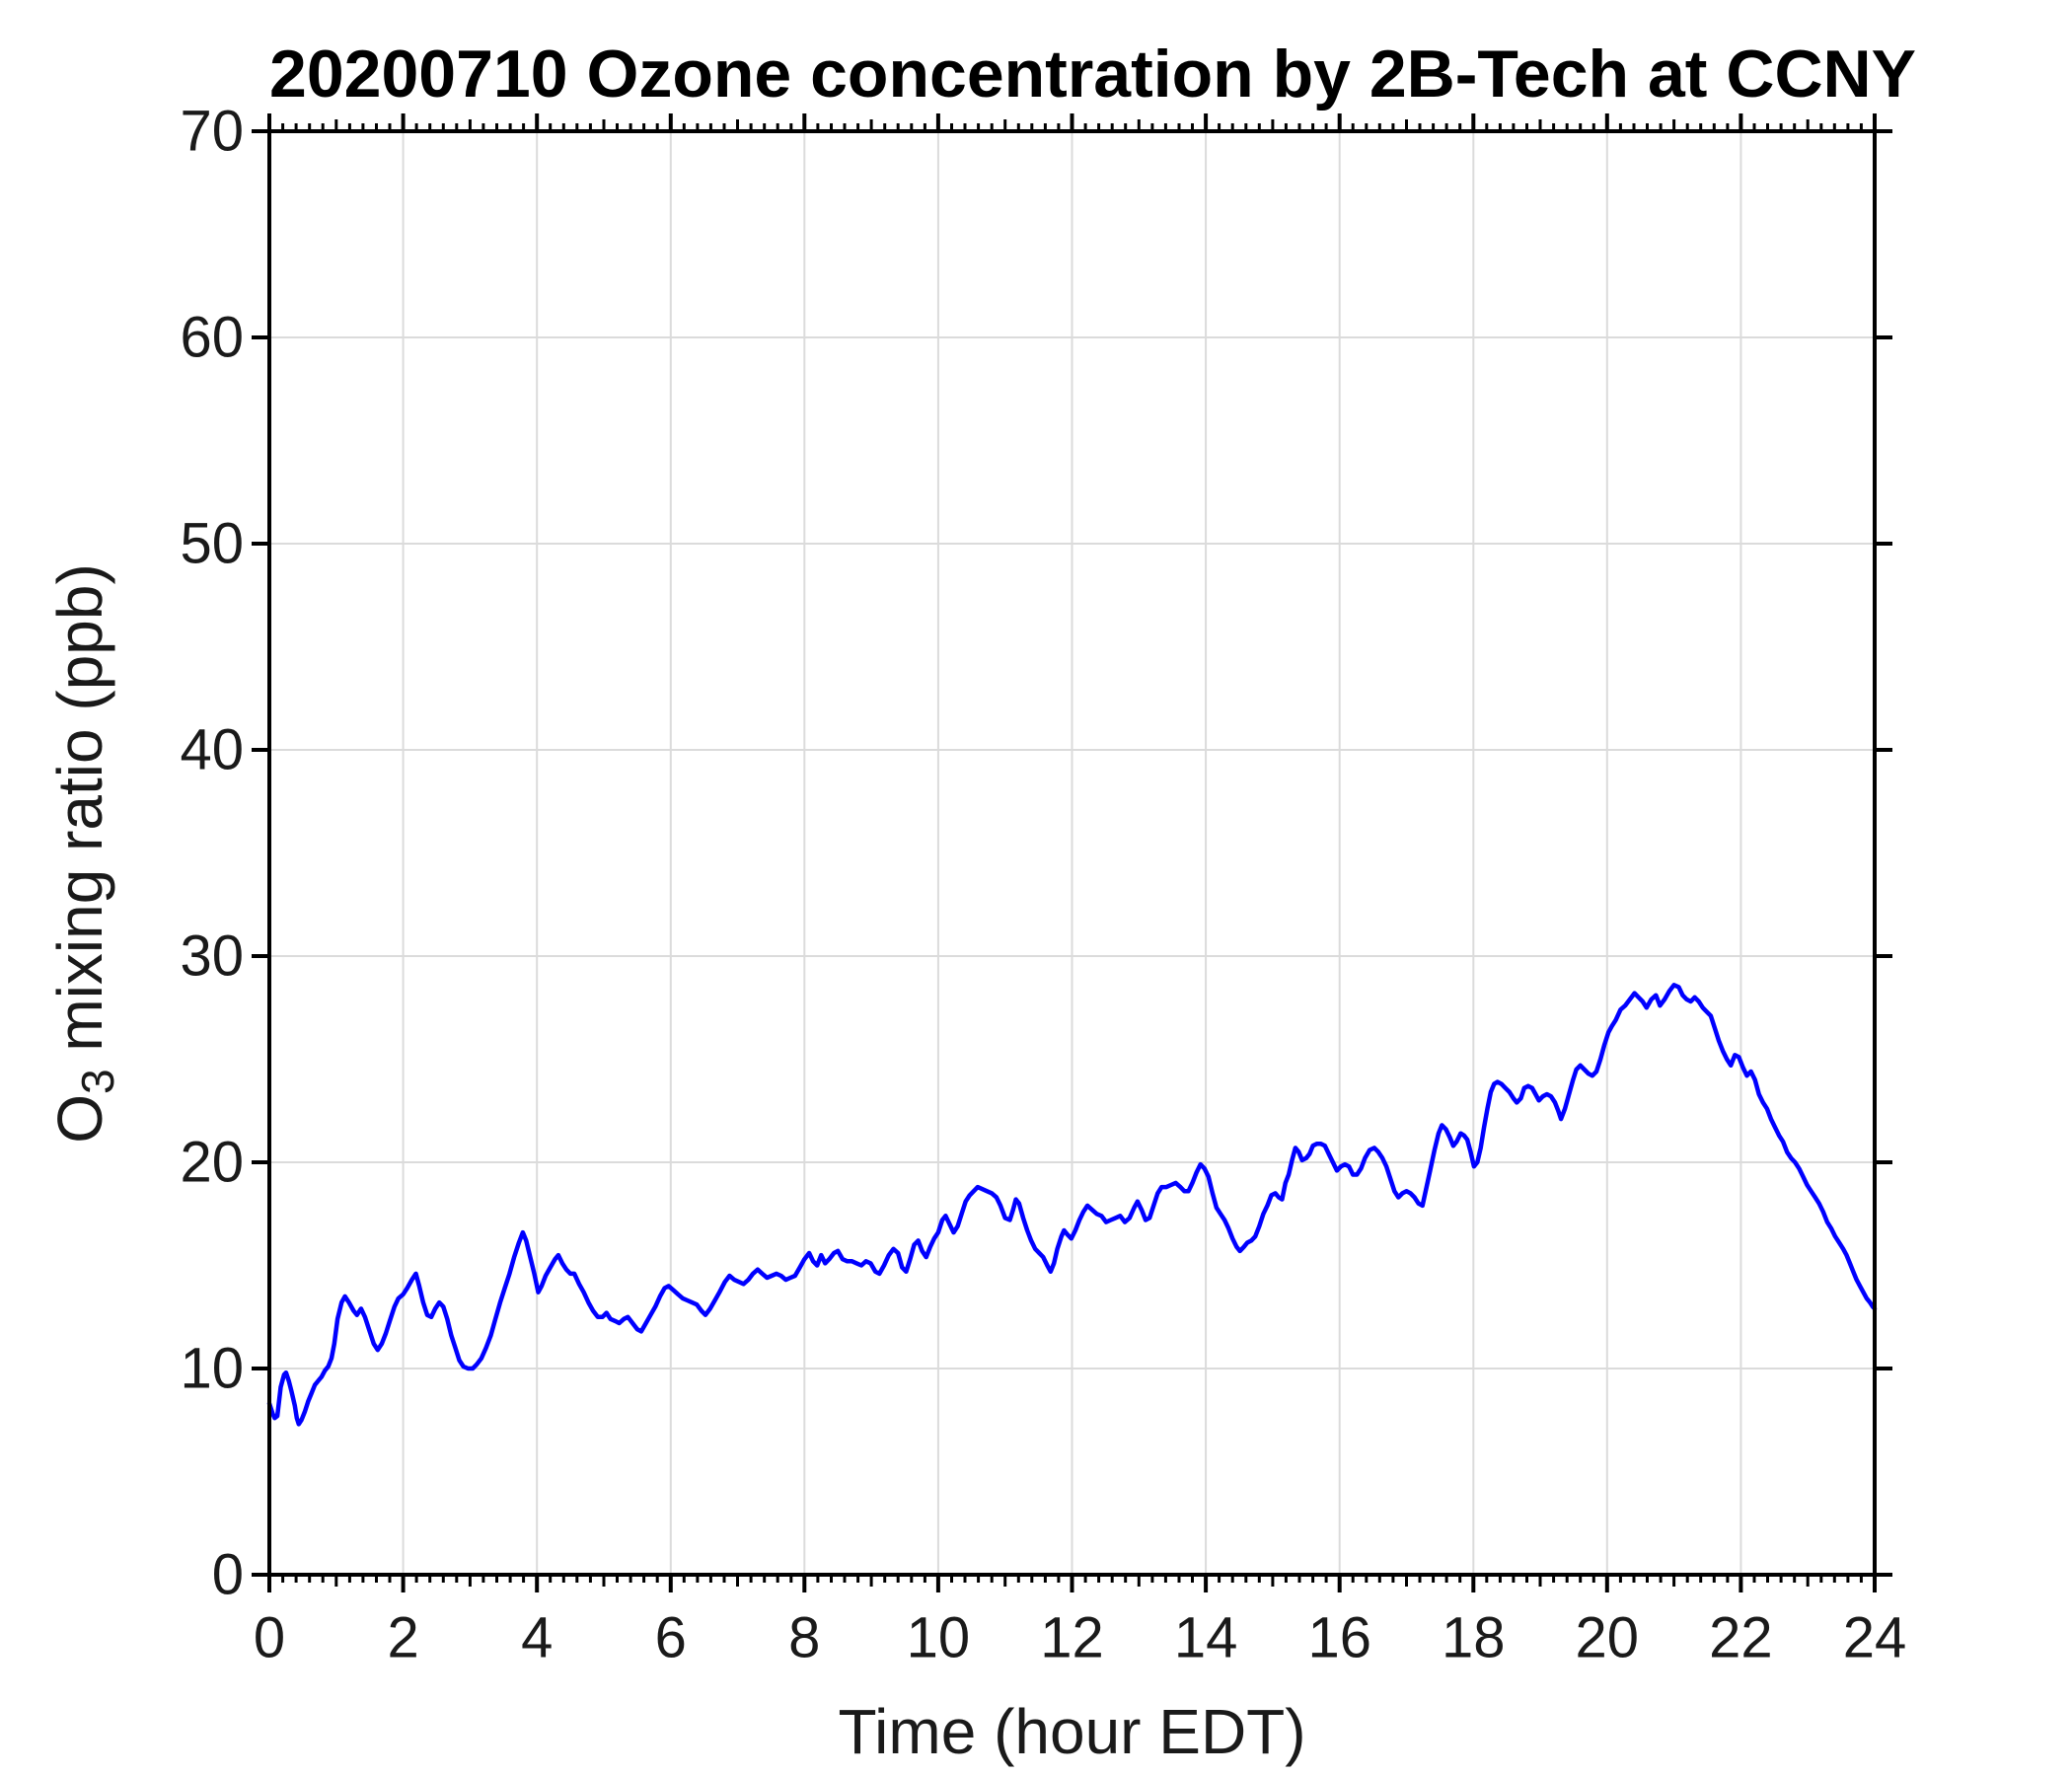  What do you see at coordinates (671, 1638) in the screenshot?
I see `svg-text: 6` at bounding box center [671, 1638].